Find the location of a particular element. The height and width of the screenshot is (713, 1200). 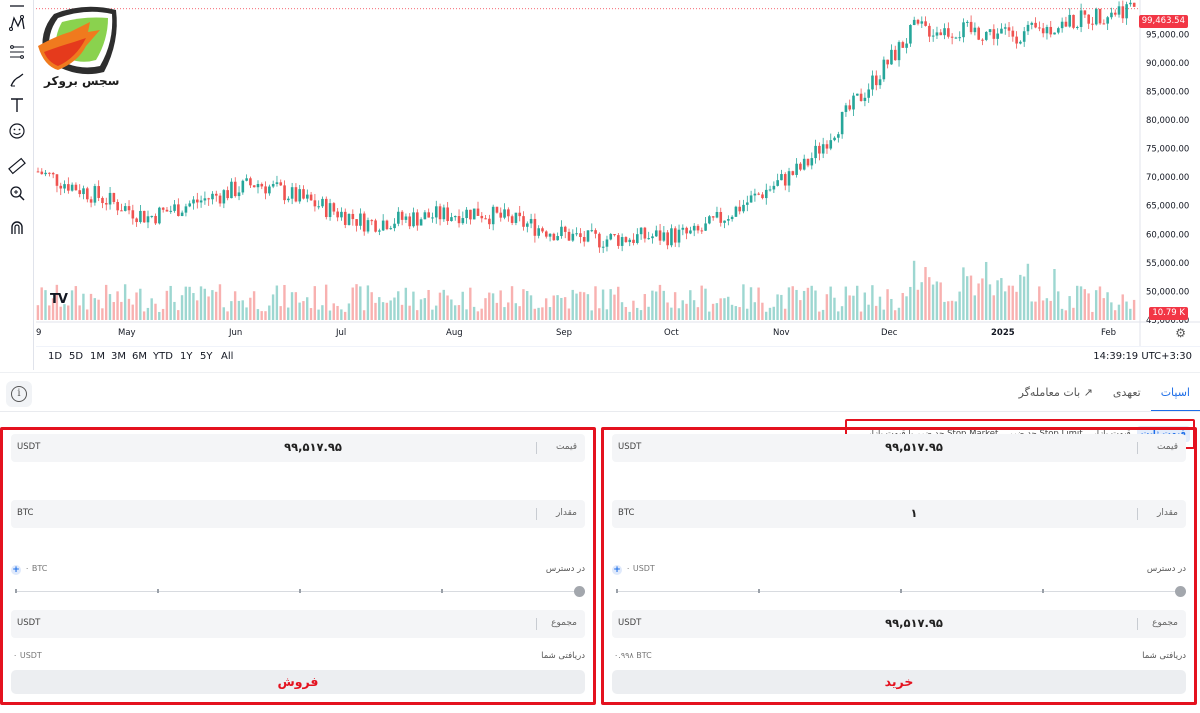

ruler-tool-icon is located at coordinates (17, 166).